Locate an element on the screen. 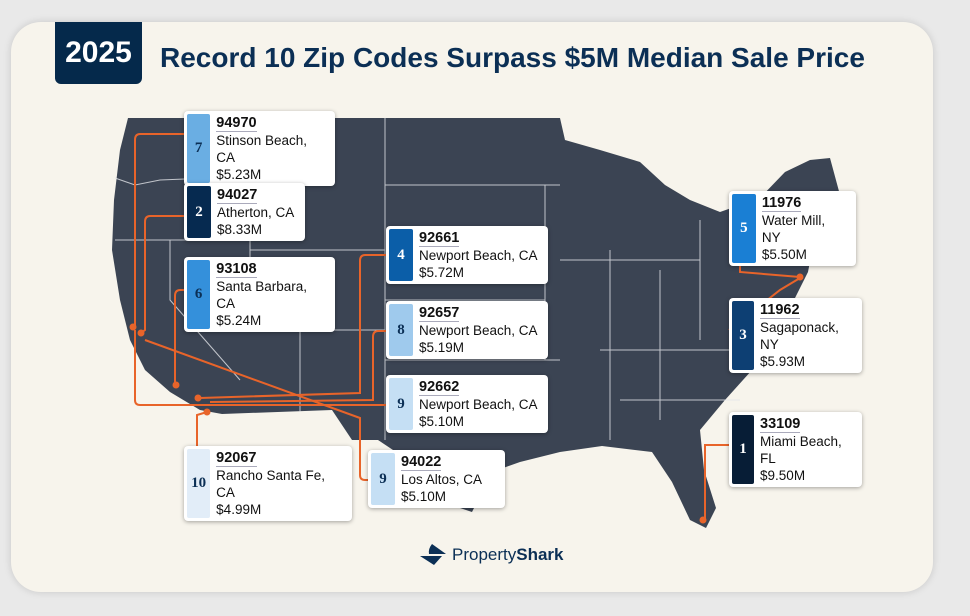 The width and height of the screenshot is (970, 616). card-info: 94022 Los Altos, CA $5.10M is located at coordinates (441, 479).